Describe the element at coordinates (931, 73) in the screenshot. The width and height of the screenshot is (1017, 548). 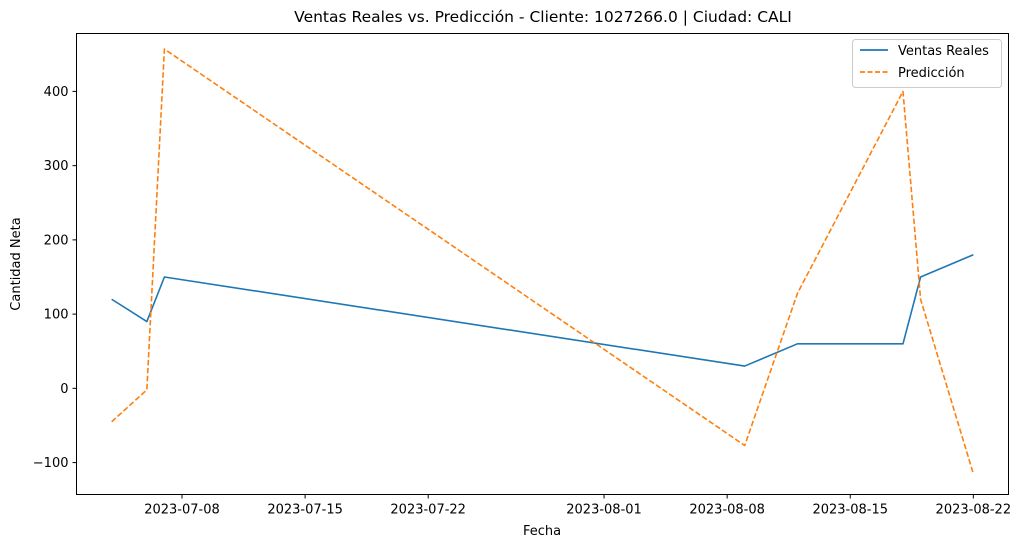
I see `legend-label-prediccion: Predicción` at that location.